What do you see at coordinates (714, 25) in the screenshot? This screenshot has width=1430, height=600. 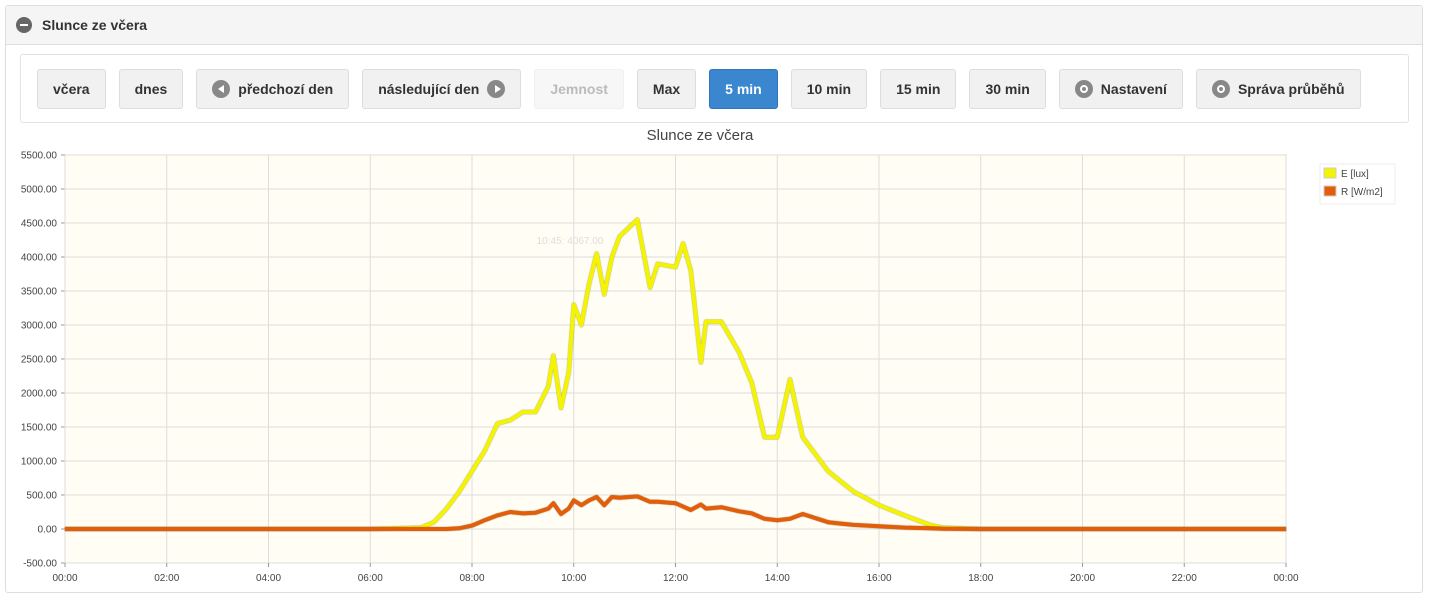 I see `panel-header: Slunce ze včera` at bounding box center [714, 25].